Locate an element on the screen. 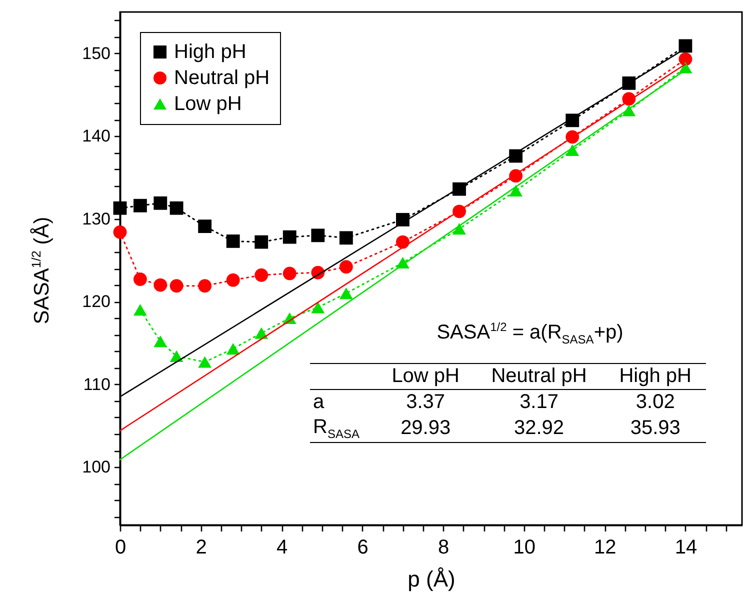 The width and height of the screenshot is (744, 611). x-tick-label: 14 is located at coordinates (686, 547).